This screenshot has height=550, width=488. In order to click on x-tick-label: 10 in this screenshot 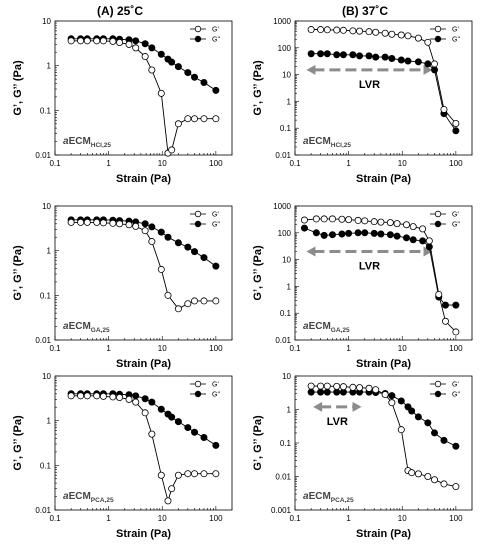, I will do `click(402, 518)`.